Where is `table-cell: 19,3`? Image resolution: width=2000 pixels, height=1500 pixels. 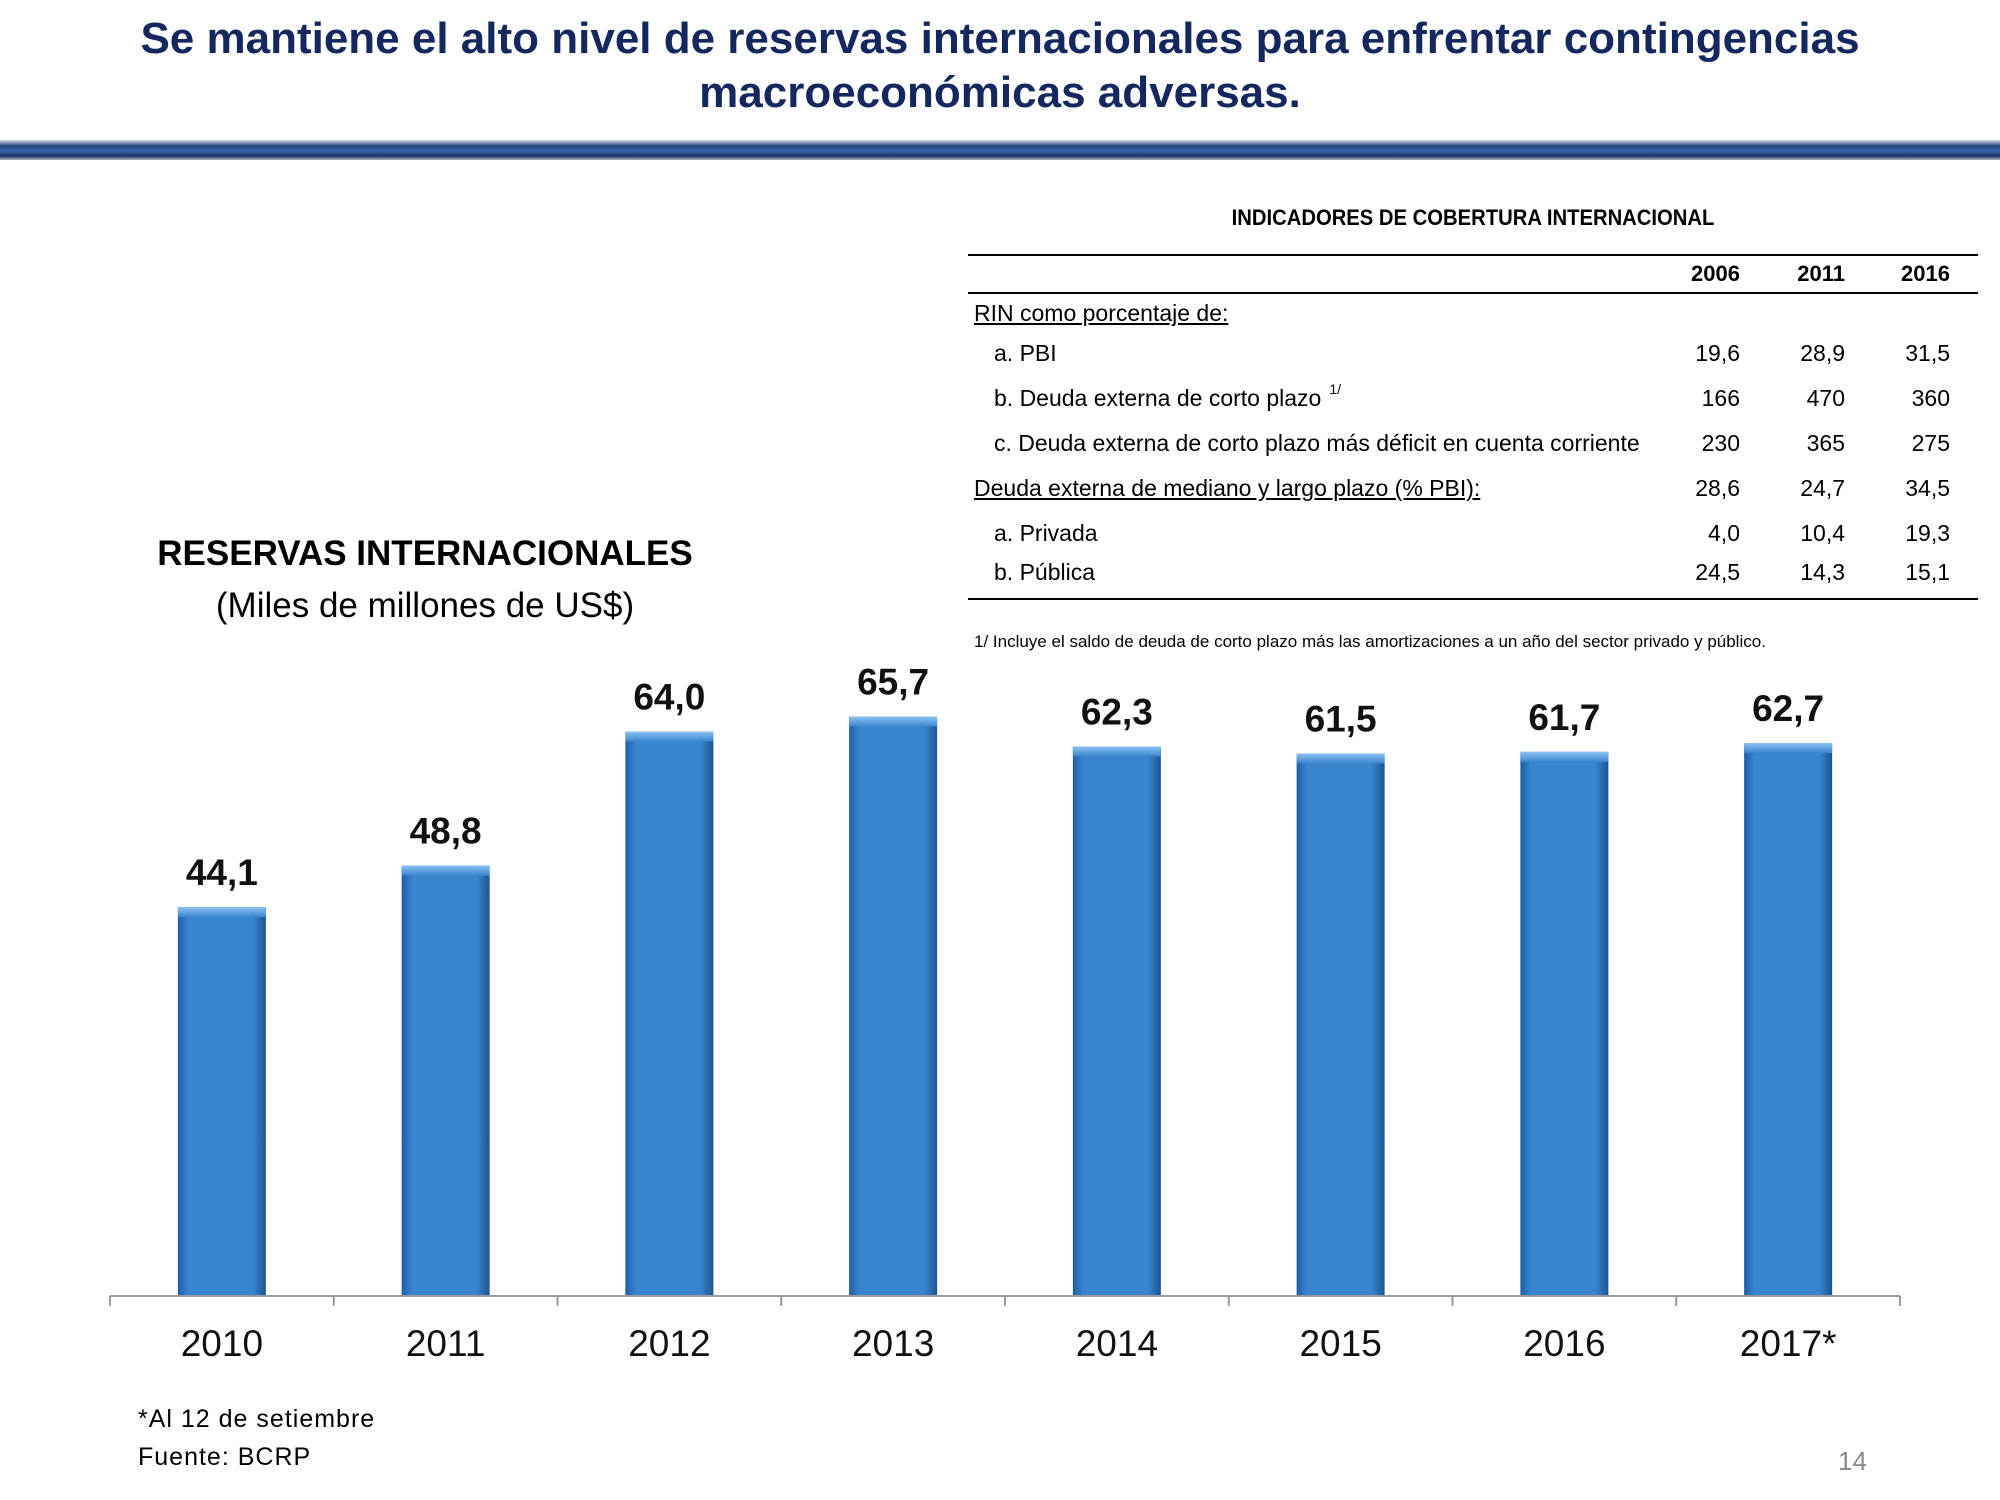 table-cell: 19,3 is located at coordinates (1927, 532).